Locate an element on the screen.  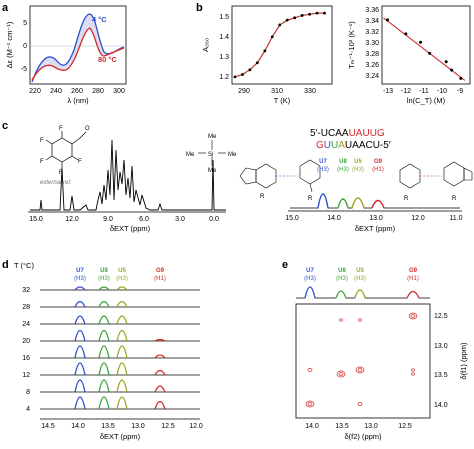
e-label-U5: U5 is located at coordinates (360, 271).